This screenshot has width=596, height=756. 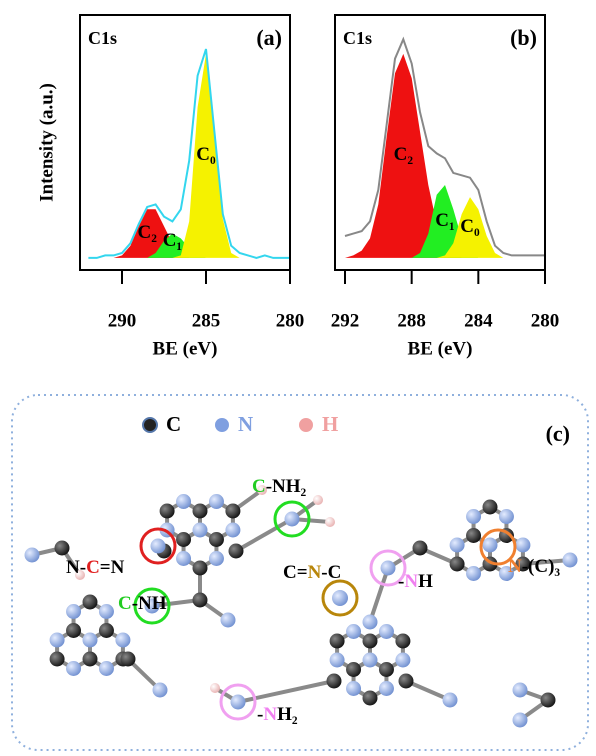 What do you see at coordinates (286, 486) in the screenshot?
I see `annotation-part: -NH₂` at bounding box center [286, 486].